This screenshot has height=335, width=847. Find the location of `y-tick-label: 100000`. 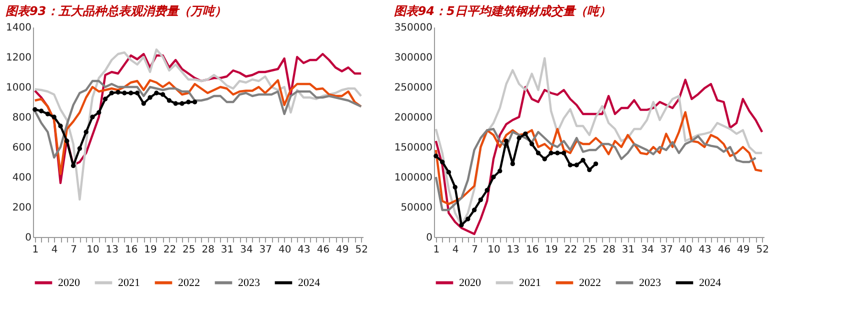

y-tick-label: 100000 is located at coordinates (413, 178).